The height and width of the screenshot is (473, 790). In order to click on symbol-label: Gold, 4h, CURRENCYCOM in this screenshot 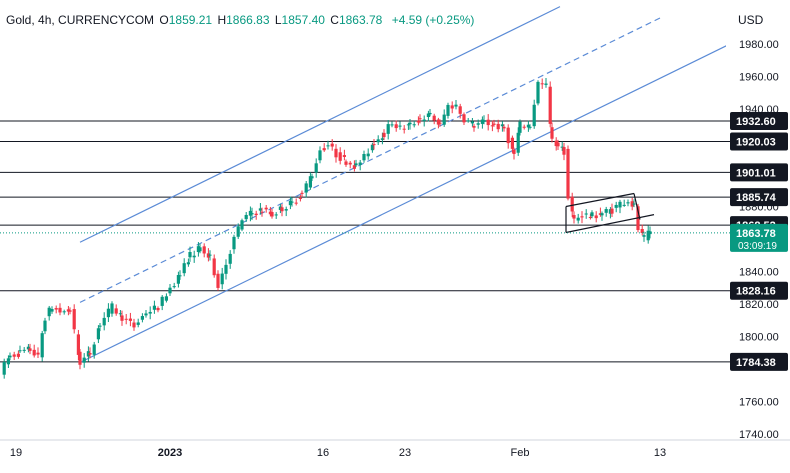, I will do `click(80, 20)`.